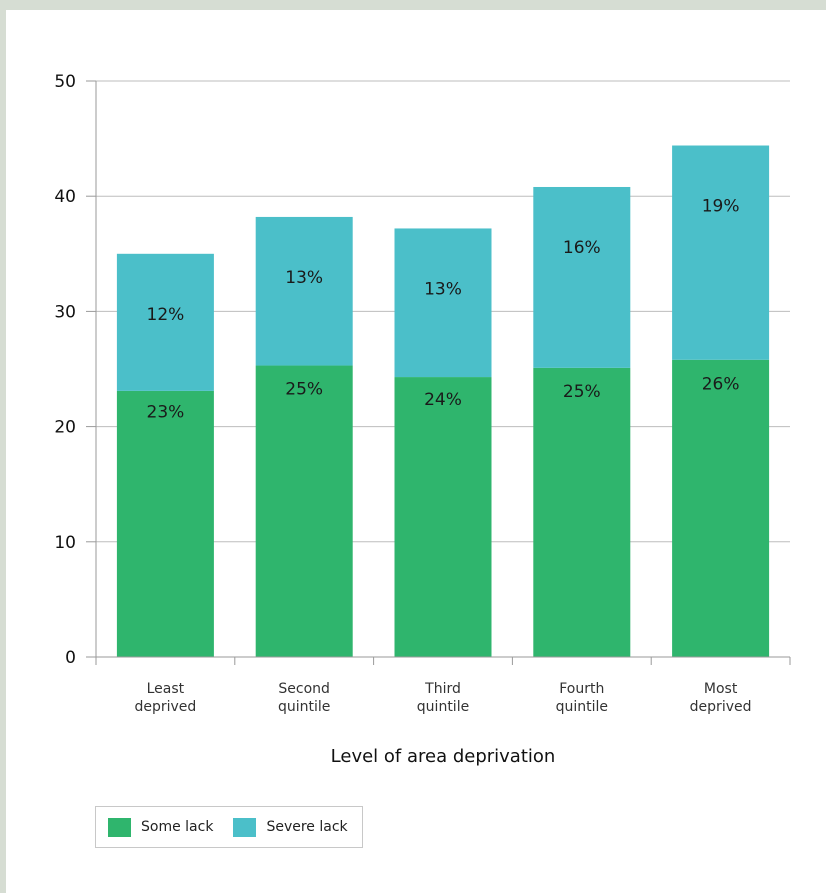 The image size is (826, 893). Describe the element at coordinates (245, 827) in the screenshot. I see `legend-swatch-severe-lack` at that location.